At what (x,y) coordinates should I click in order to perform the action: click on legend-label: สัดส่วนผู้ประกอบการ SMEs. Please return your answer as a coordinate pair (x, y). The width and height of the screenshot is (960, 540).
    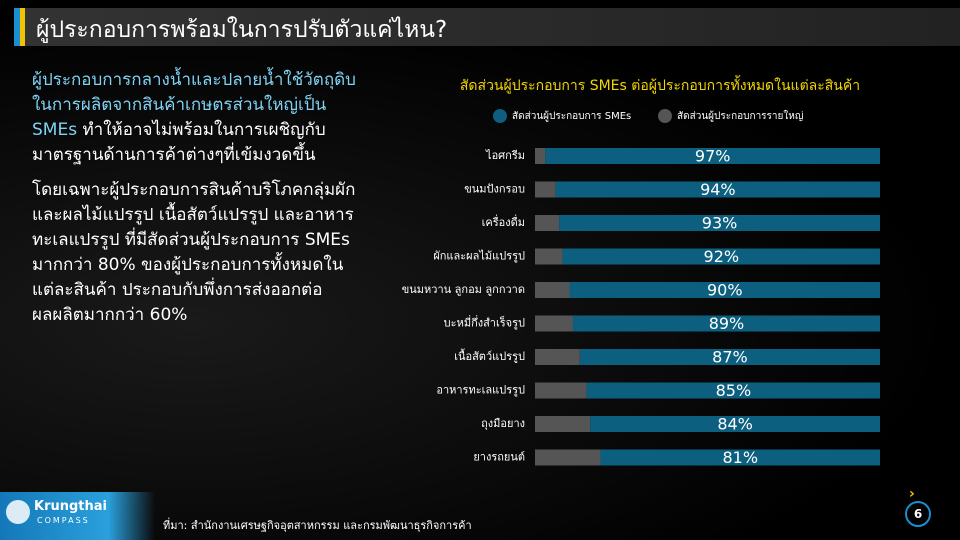
    Looking at the image, I should click on (571, 116).